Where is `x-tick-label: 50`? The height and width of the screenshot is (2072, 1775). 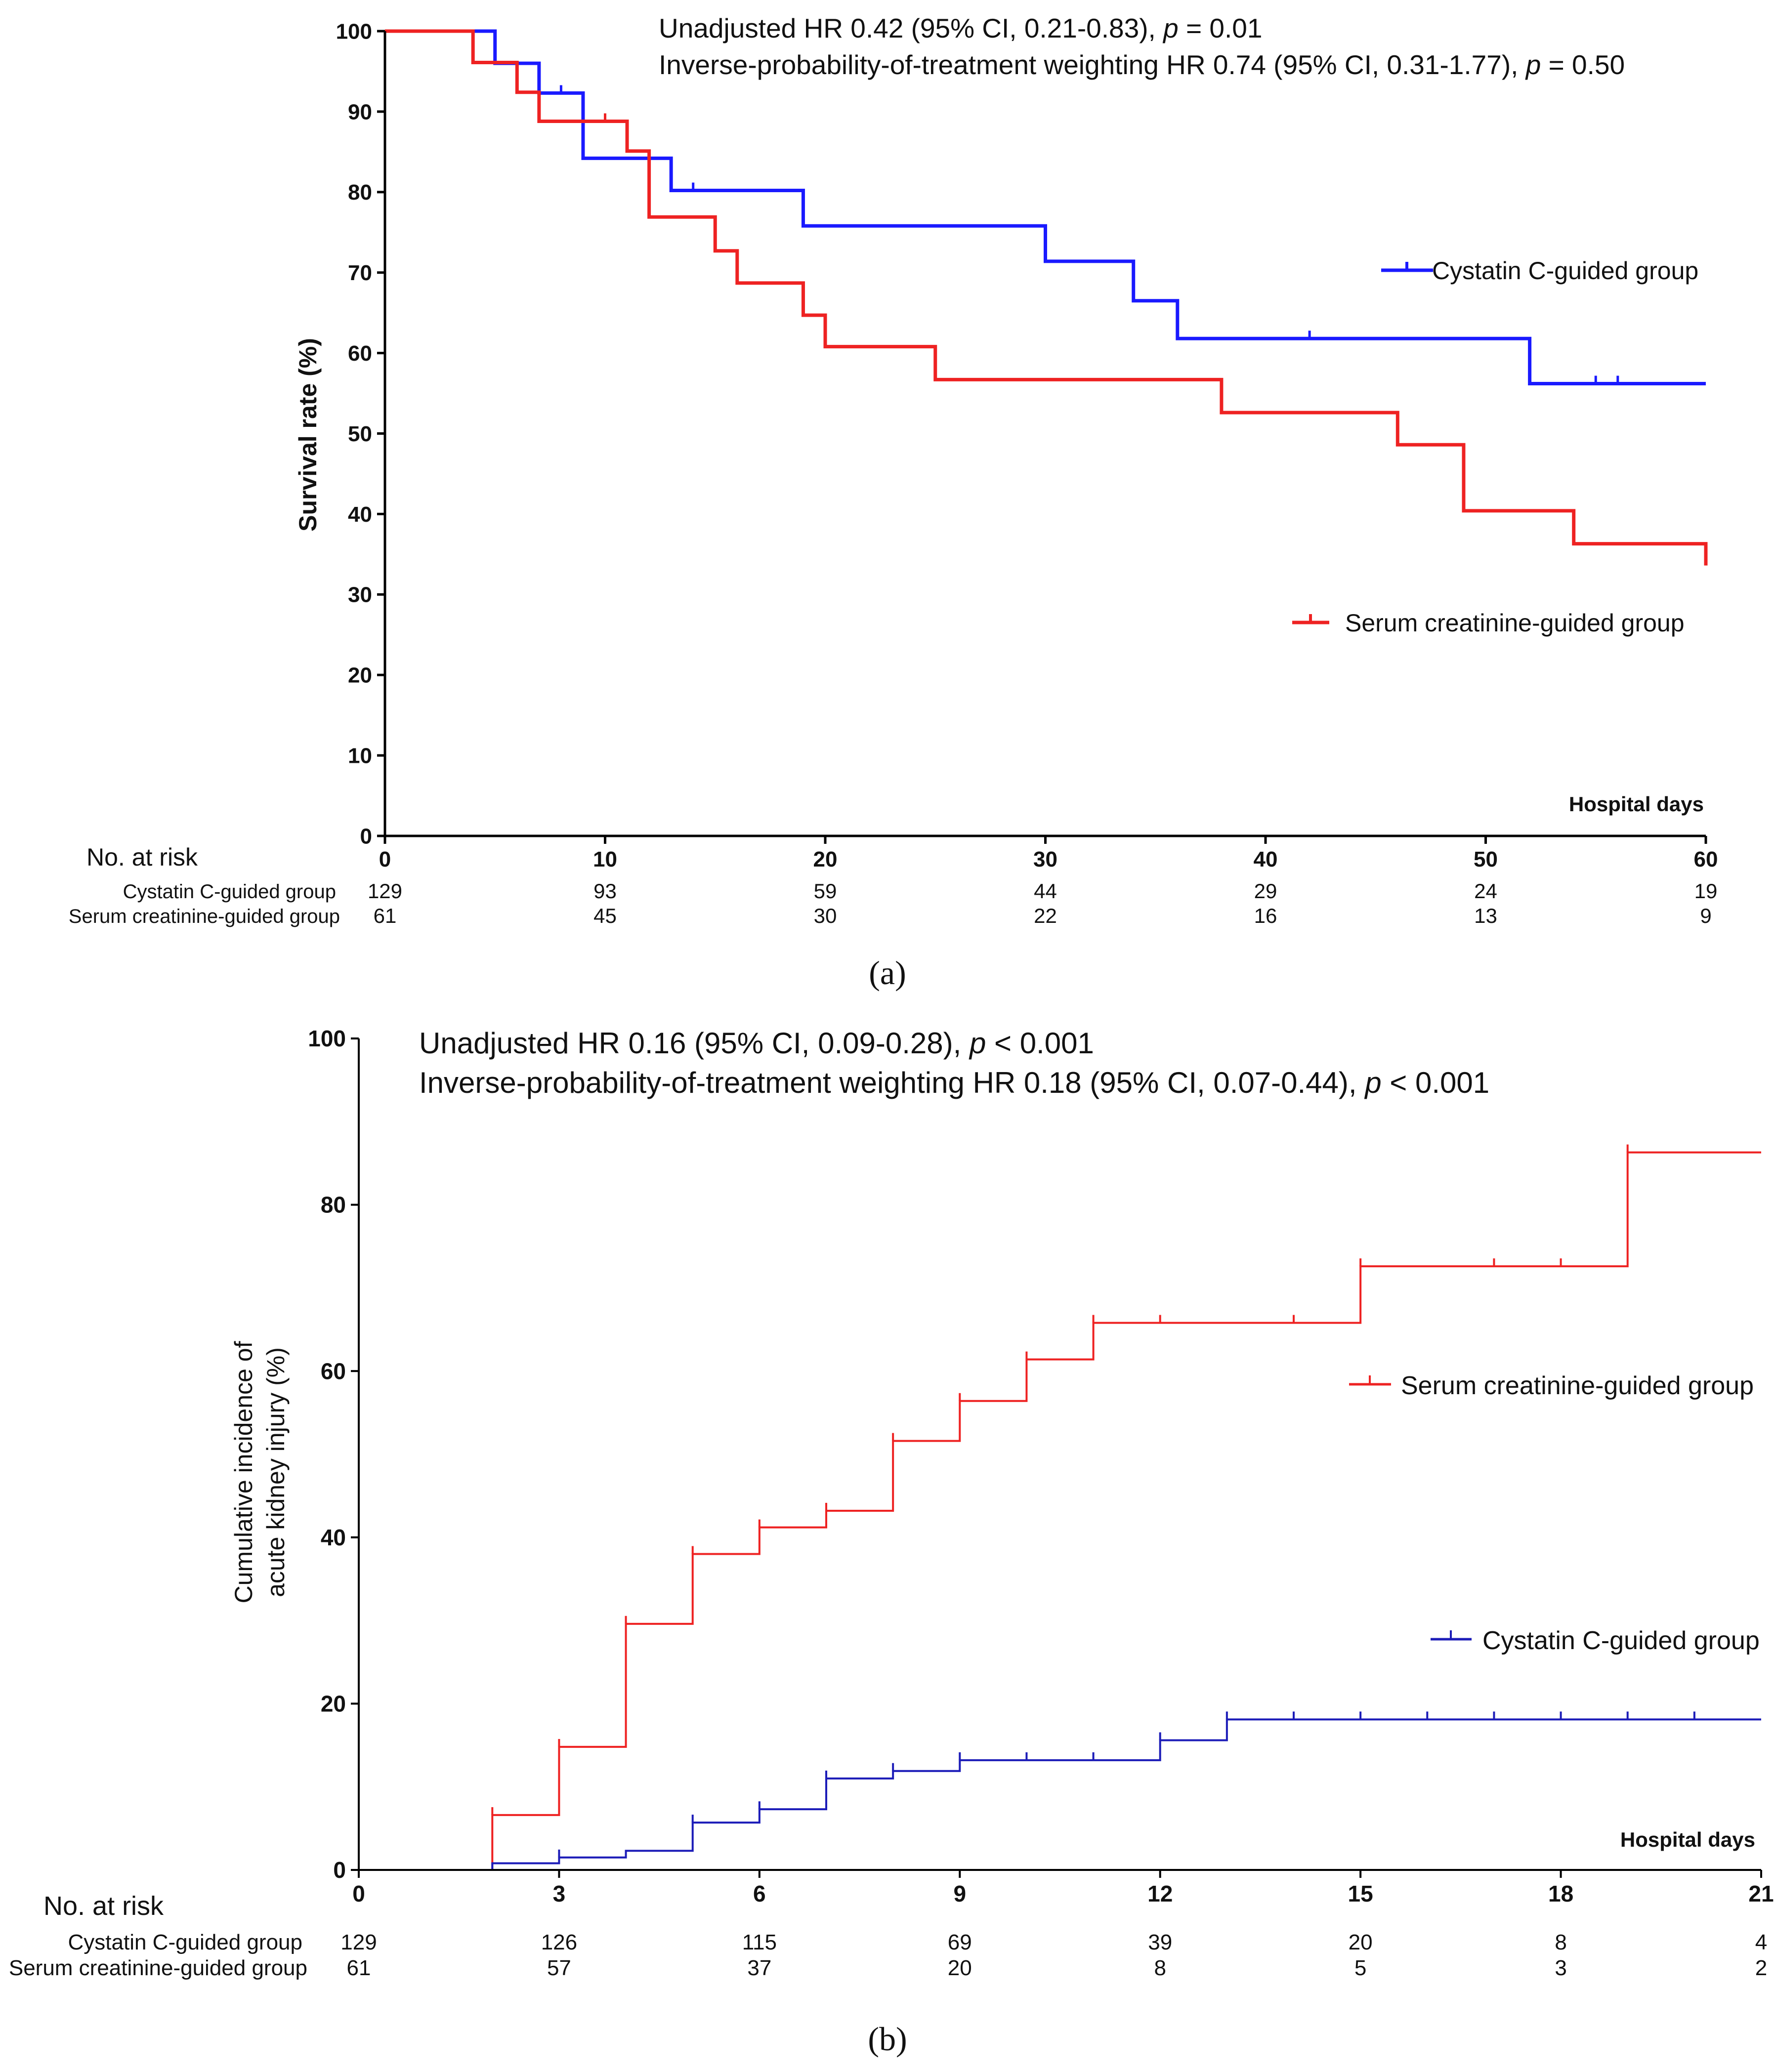 x-tick-label: 50 is located at coordinates (1486, 859).